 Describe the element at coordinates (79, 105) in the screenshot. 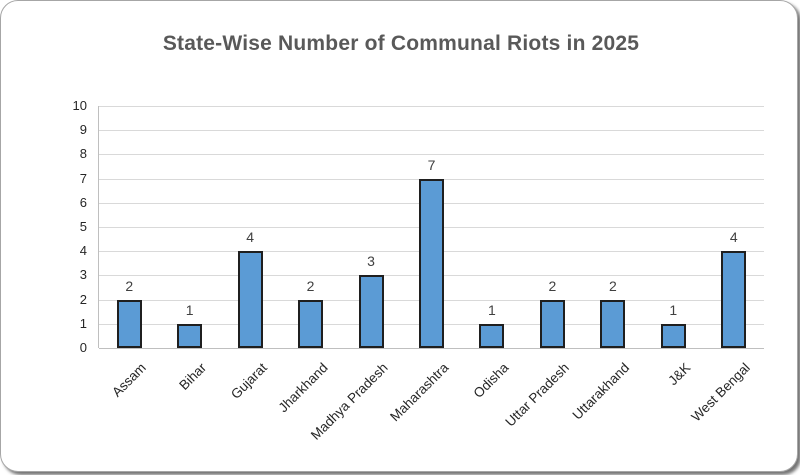

I see `y-tick-label: 10` at that location.